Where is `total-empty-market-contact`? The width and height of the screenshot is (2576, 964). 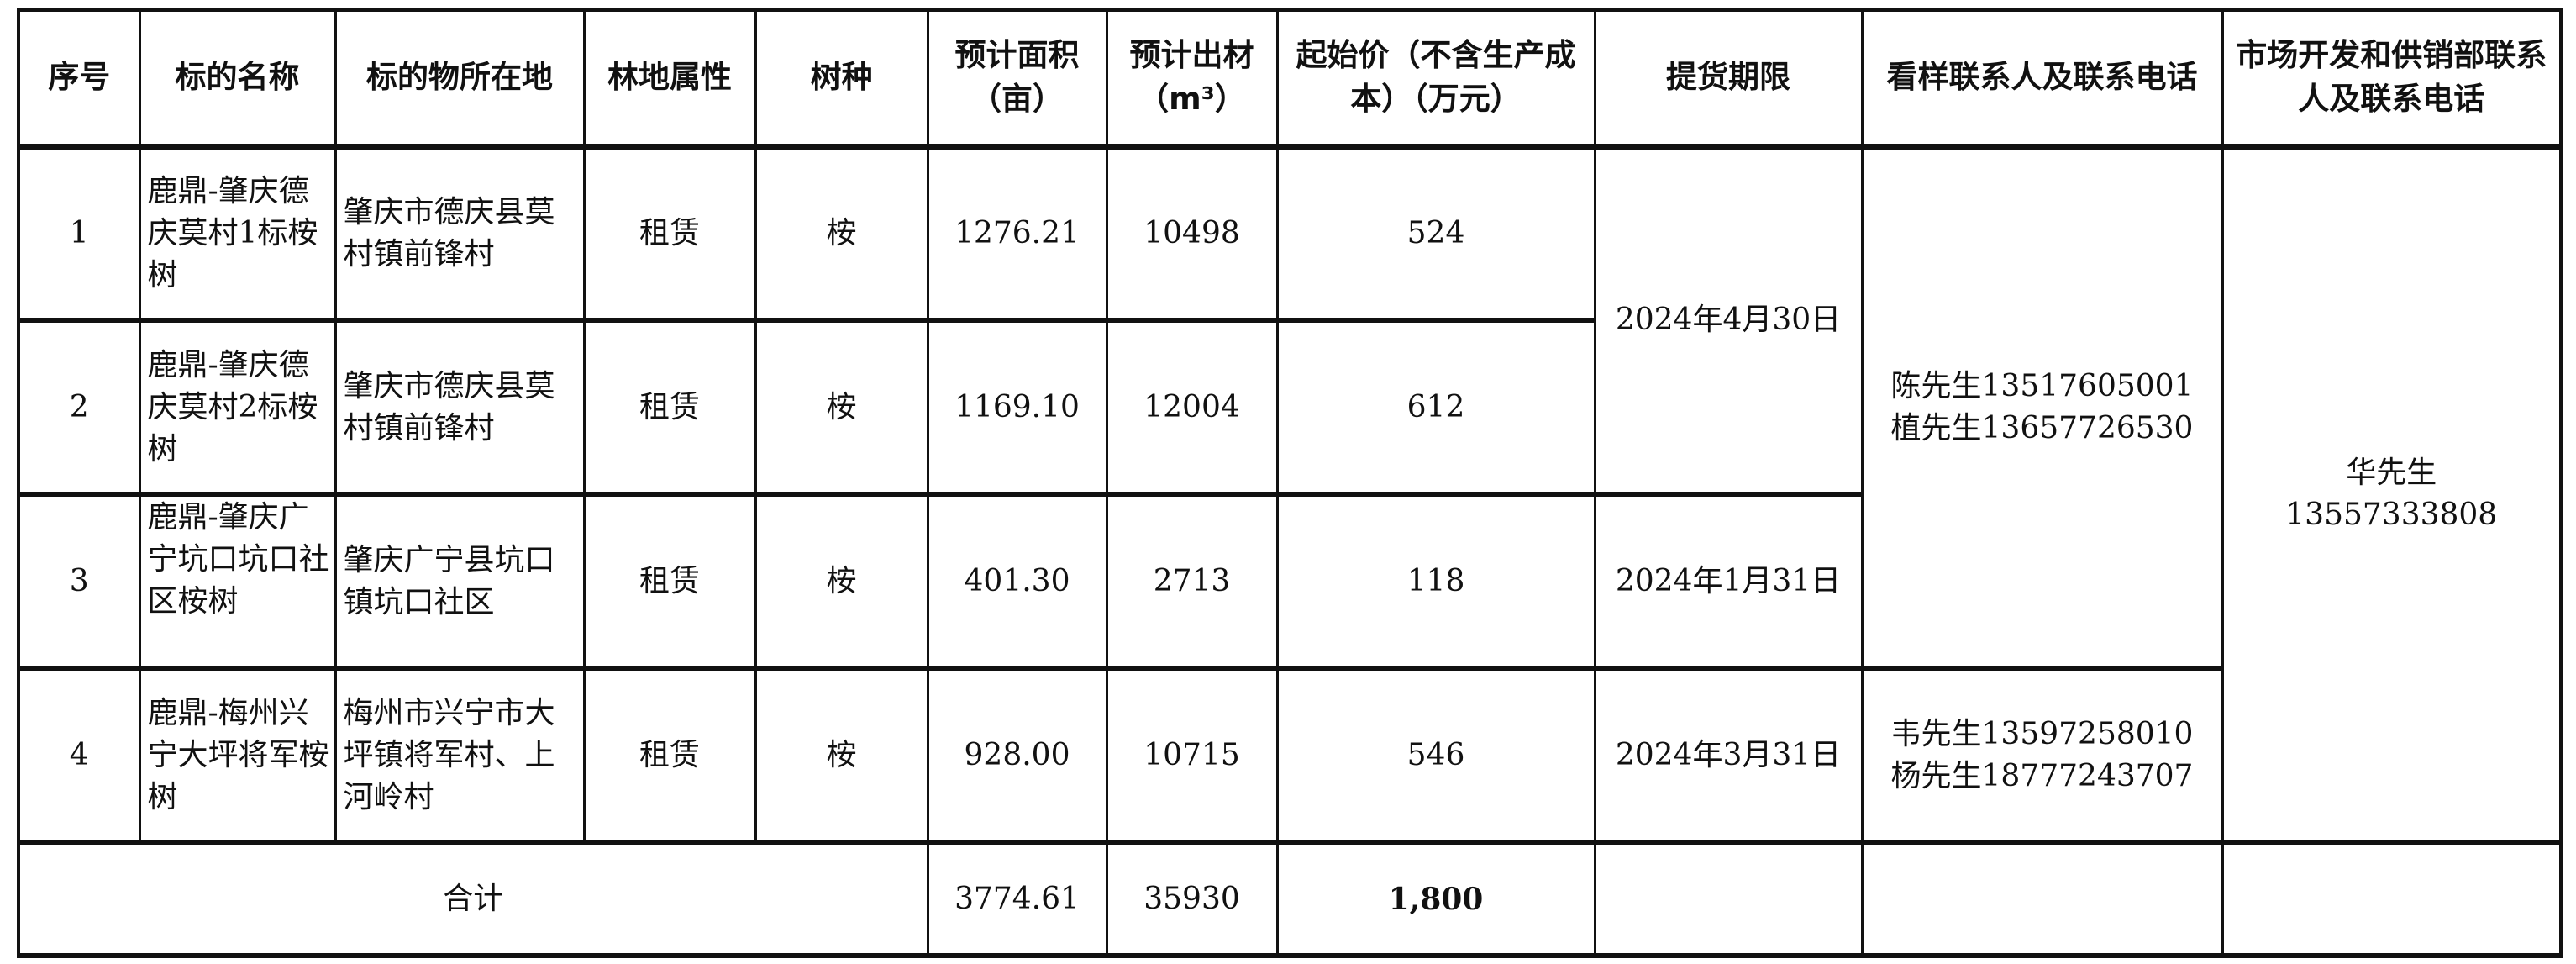
total-empty-market-contact is located at coordinates (2392, 899).